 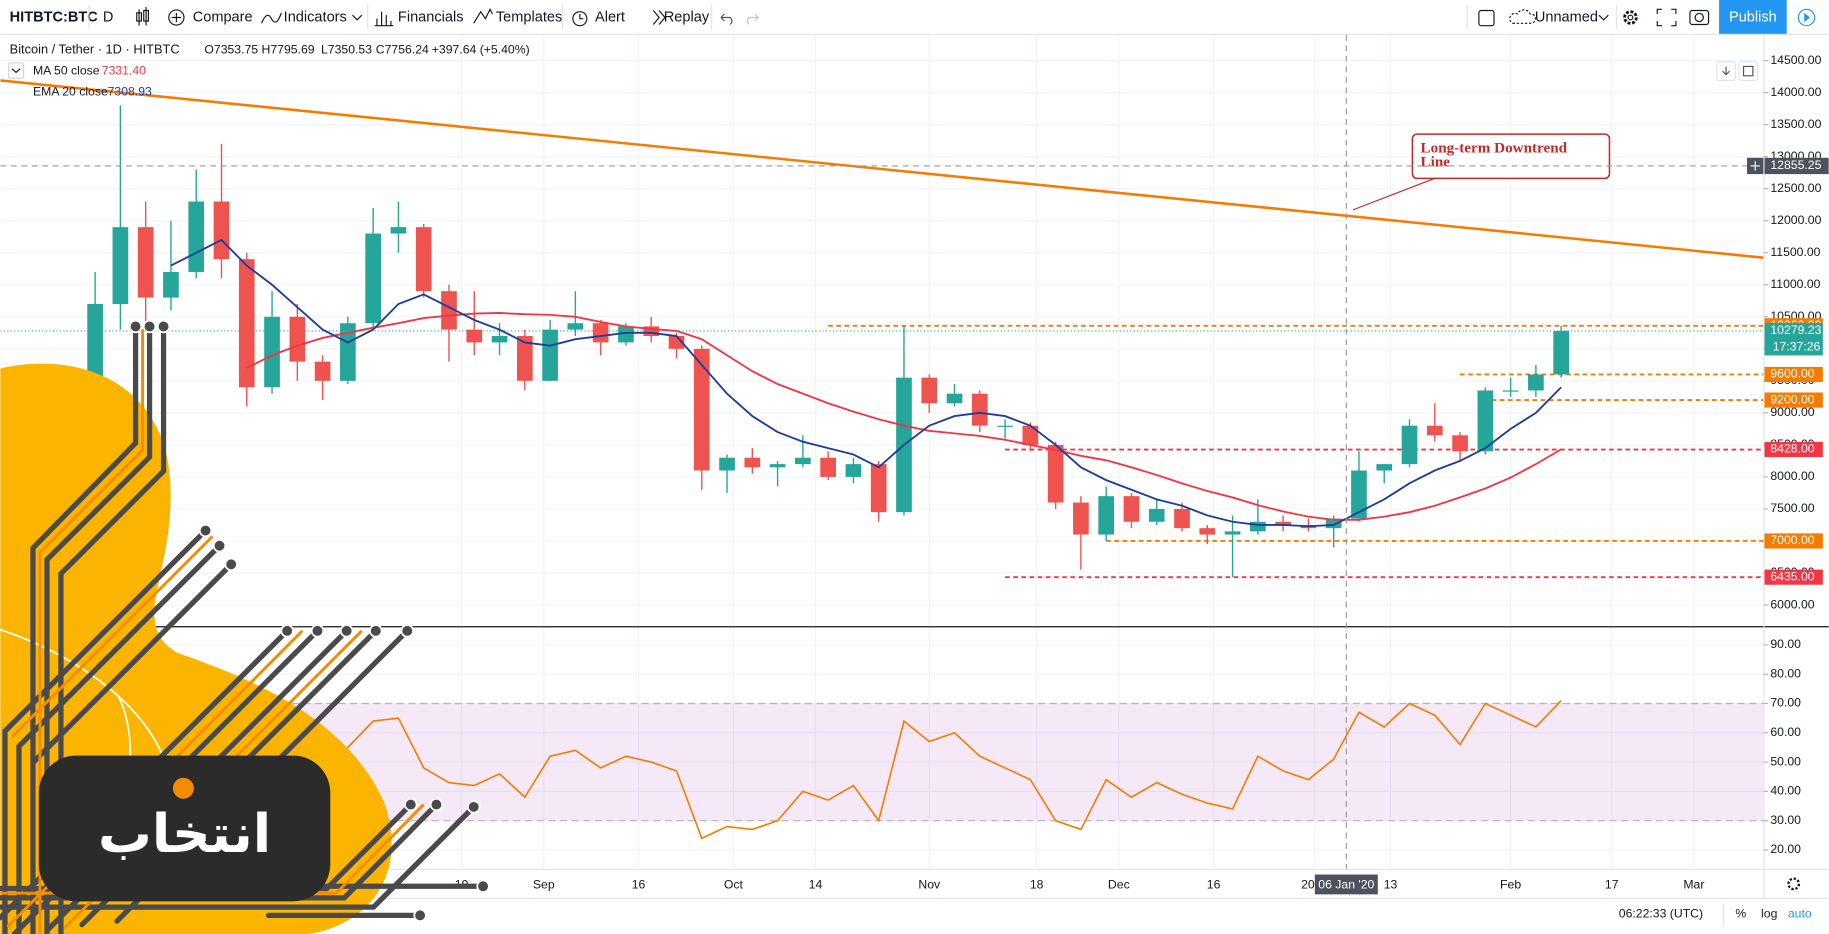 What do you see at coordinates (752, 19) in the screenshot?
I see `redo-button` at bounding box center [752, 19].